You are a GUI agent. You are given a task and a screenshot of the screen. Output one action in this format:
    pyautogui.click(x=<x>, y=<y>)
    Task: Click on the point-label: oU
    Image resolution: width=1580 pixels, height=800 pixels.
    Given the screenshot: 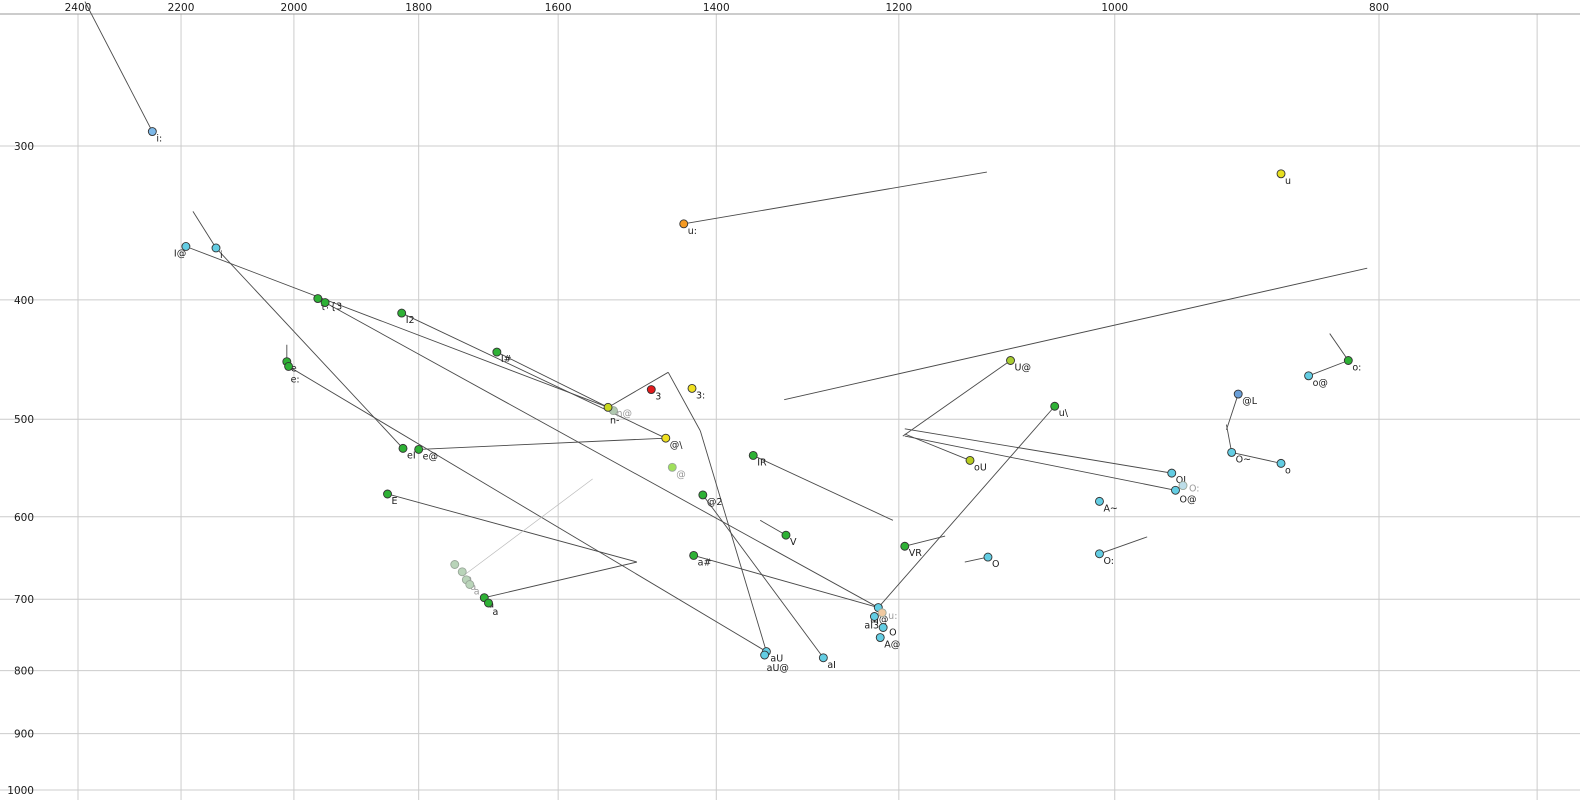 What is the action you would take?
    pyautogui.click(x=980, y=467)
    